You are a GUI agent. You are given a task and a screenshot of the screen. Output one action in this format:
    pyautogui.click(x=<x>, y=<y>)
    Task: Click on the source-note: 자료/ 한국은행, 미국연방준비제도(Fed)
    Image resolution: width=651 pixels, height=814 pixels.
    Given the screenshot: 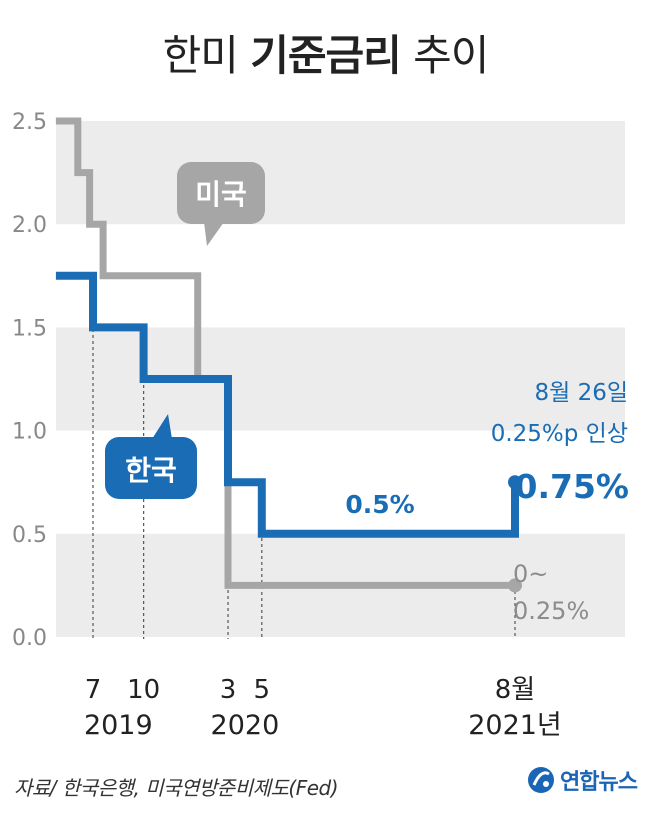 What is the action you would take?
    pyautogui.click(x=176, y=788)
    